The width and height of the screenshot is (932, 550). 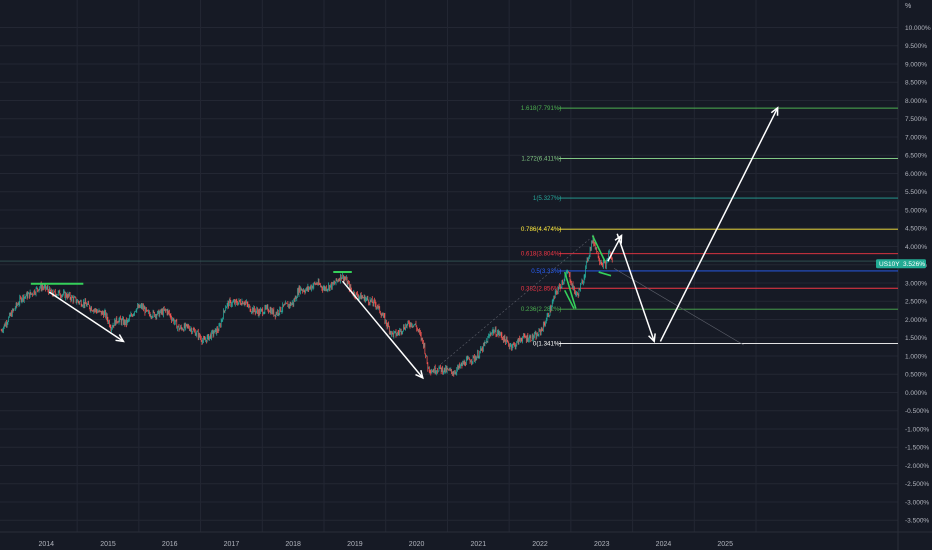 What do you see at coordinates (725, 544) in the screenshot?
I see `x-tick-label: 2025` at bounding box center [725, 544].